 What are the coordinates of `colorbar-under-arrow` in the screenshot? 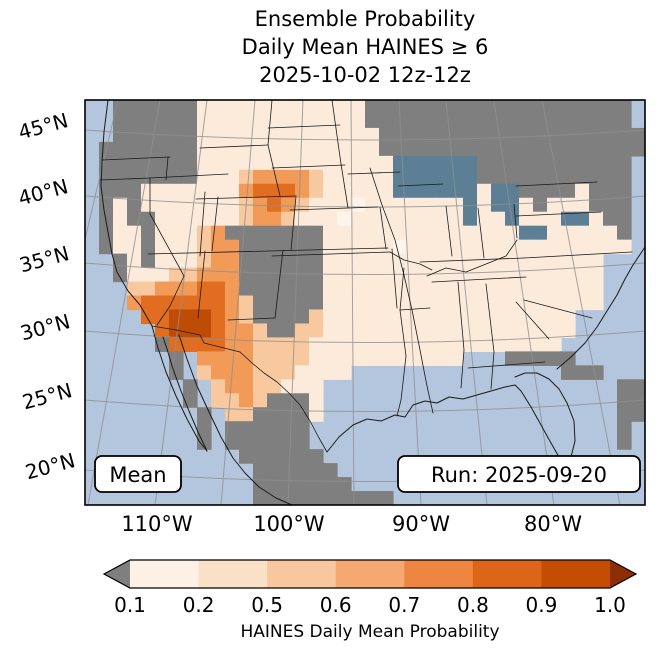 It's located at (117, 574).